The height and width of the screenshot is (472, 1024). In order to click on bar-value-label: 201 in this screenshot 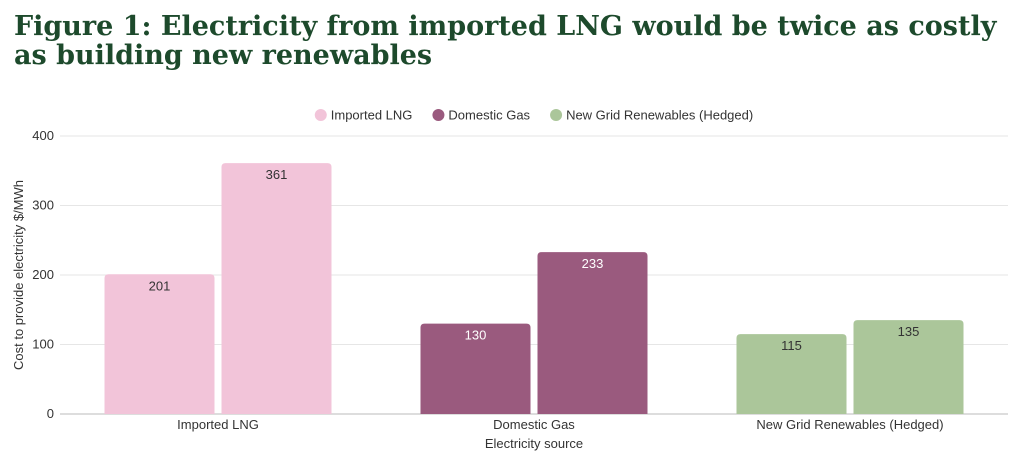, I will do `click(160, 285)`.